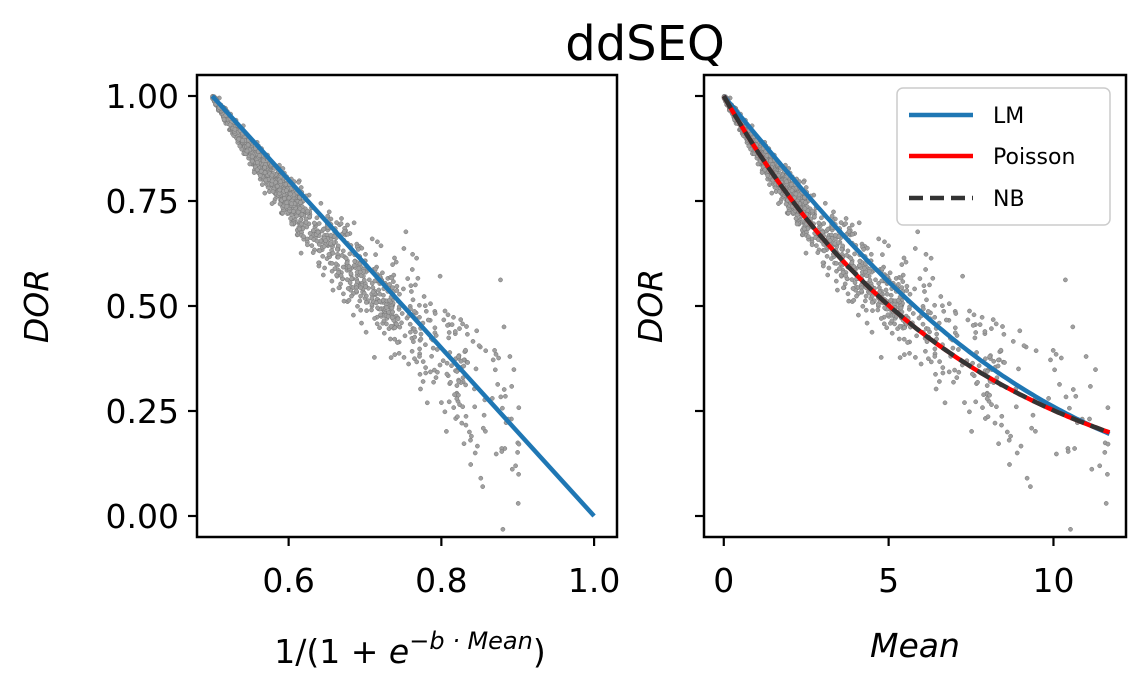  What do you see at coordinates (915, 645) in the screenshot?
I see `right-x-axis-label: Mean` at bounding box center [915, 645].